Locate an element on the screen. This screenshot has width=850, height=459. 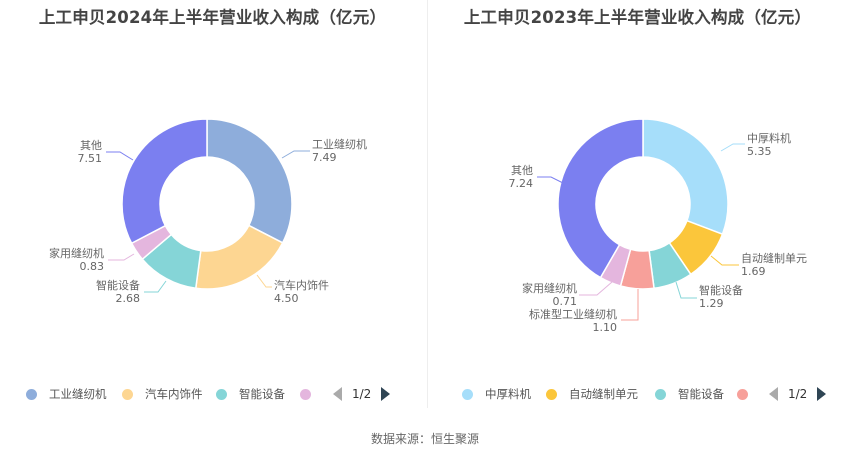
legend-2024: 工业缝纫机 汽车内饰件 智能设备 1/2 is located at coordinates (212, 394).